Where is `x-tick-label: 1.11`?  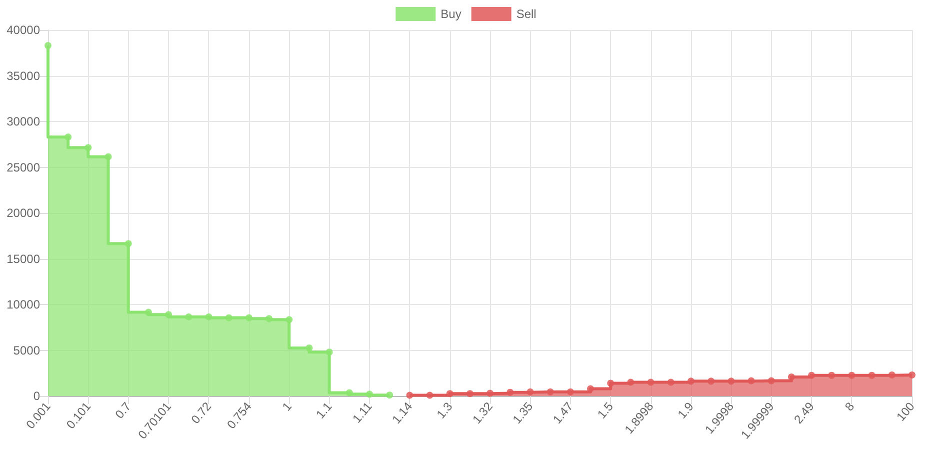
x-tick-label: 1.11 is located at coordinates (363, 412).